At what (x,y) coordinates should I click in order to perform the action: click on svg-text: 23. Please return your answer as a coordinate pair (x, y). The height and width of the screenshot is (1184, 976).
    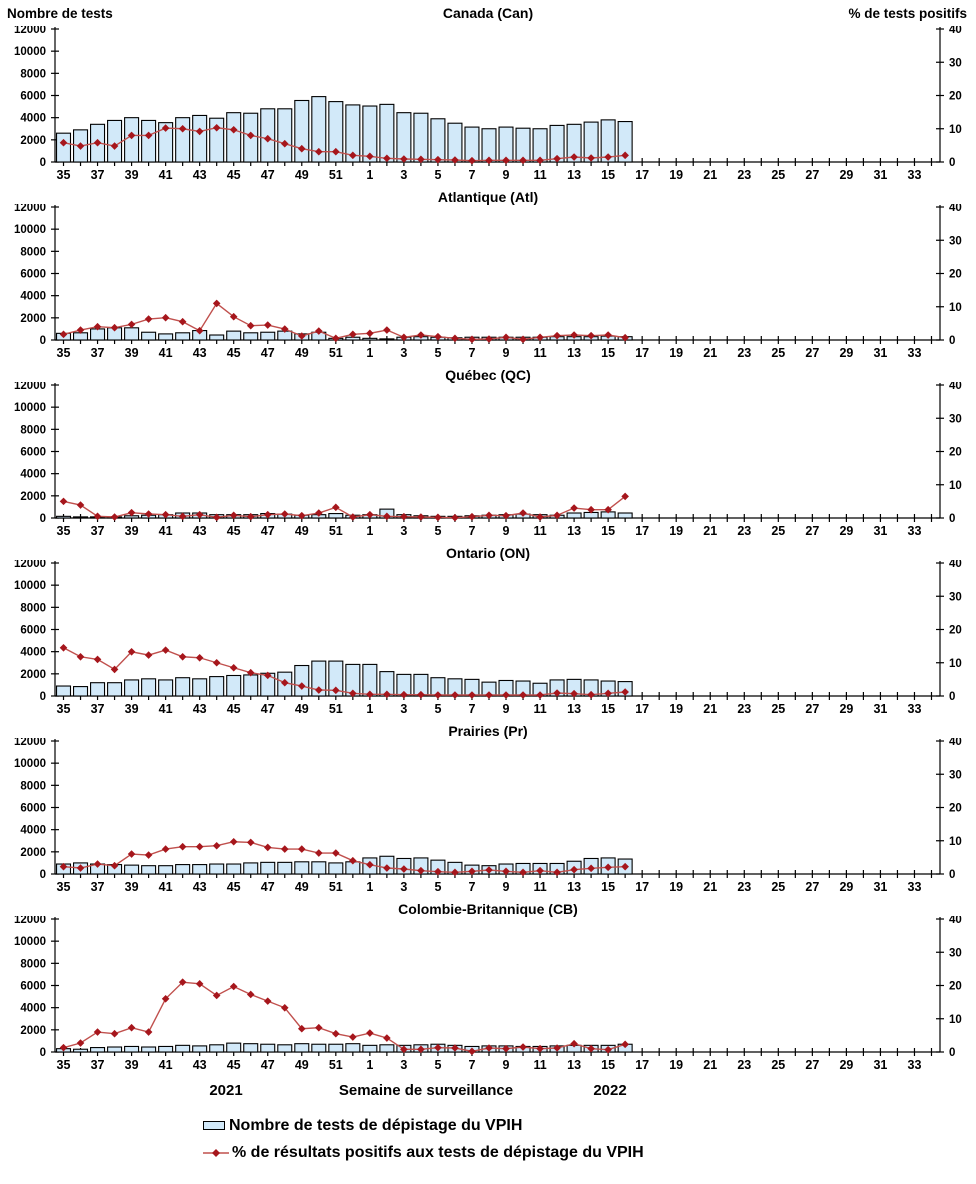
    Looking at the image, I should click on (744, 531).